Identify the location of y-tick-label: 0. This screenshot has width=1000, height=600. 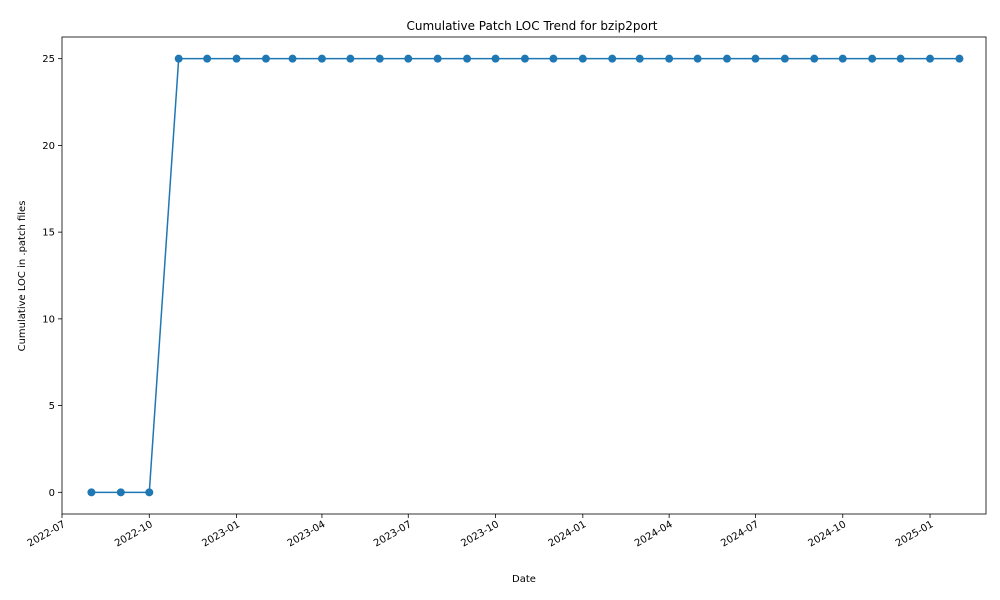
(52, 493).